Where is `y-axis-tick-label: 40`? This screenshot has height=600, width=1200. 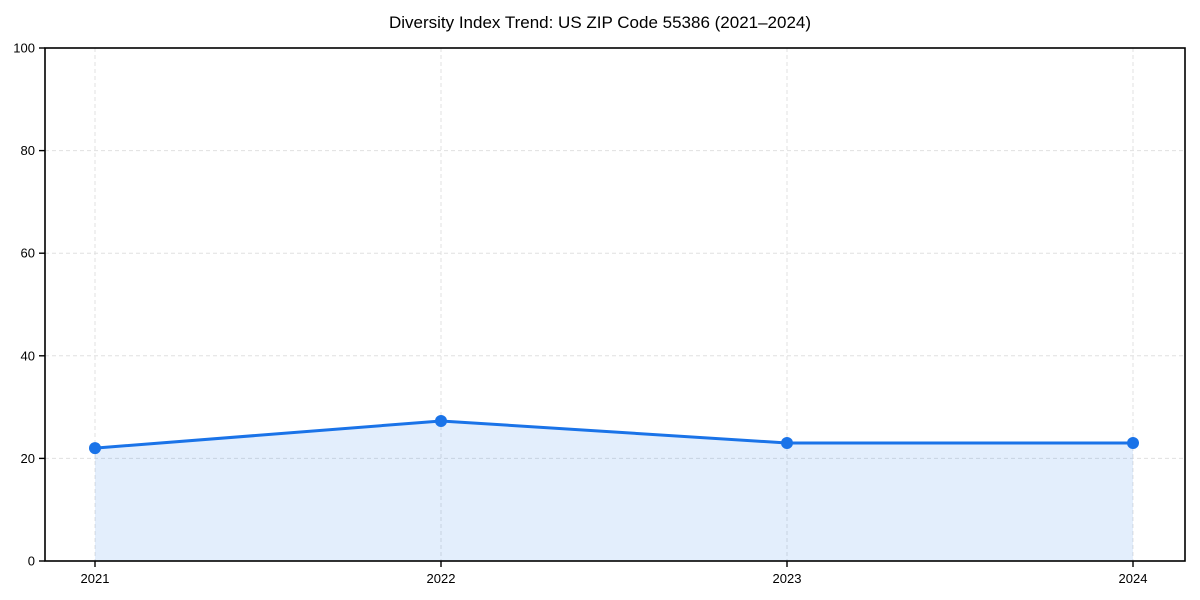
y-axis-tick-label: 40 is located at coordinates (28, 355).